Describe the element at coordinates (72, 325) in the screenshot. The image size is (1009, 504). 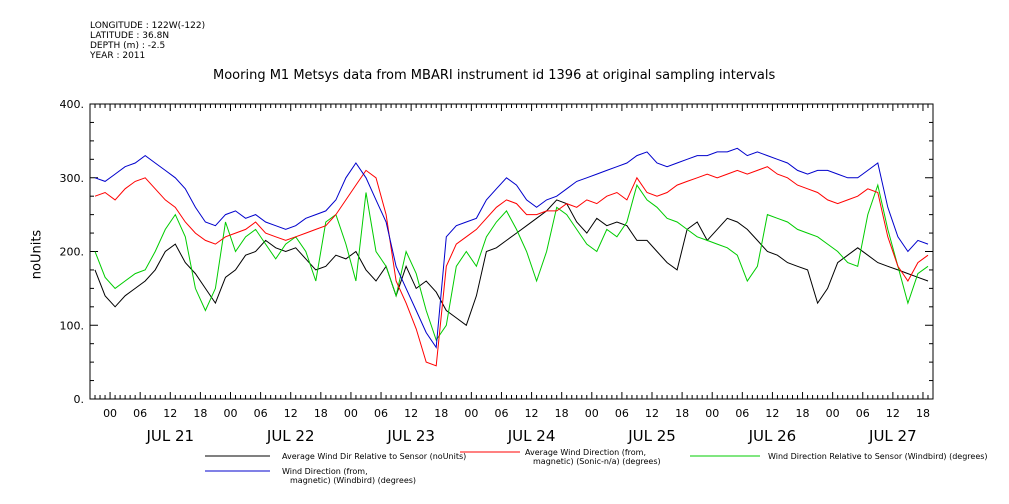
I see `y-tick-label: 100.` at that location.